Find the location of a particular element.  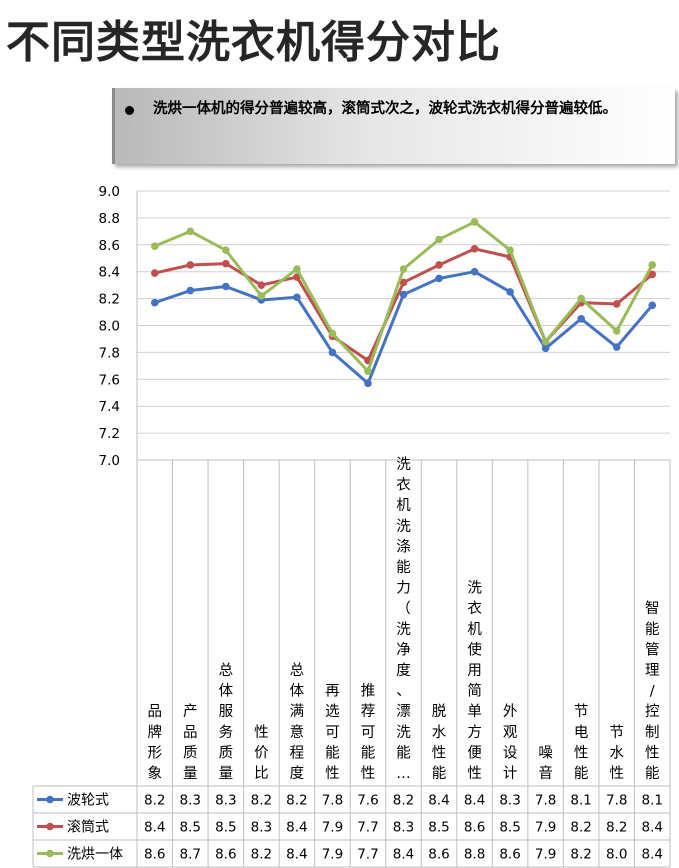

y-tick-label: 7.2 is located at coordinates (109, 434).